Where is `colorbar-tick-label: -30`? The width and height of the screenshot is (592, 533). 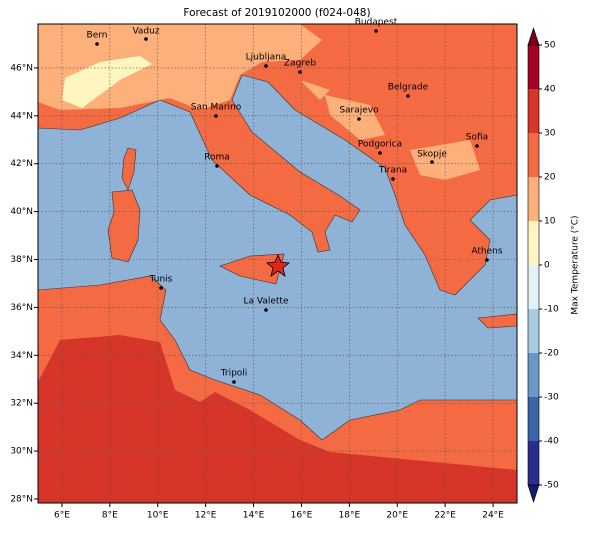 colorbar-tick-label: -30 is located at coordinates (551, 398).